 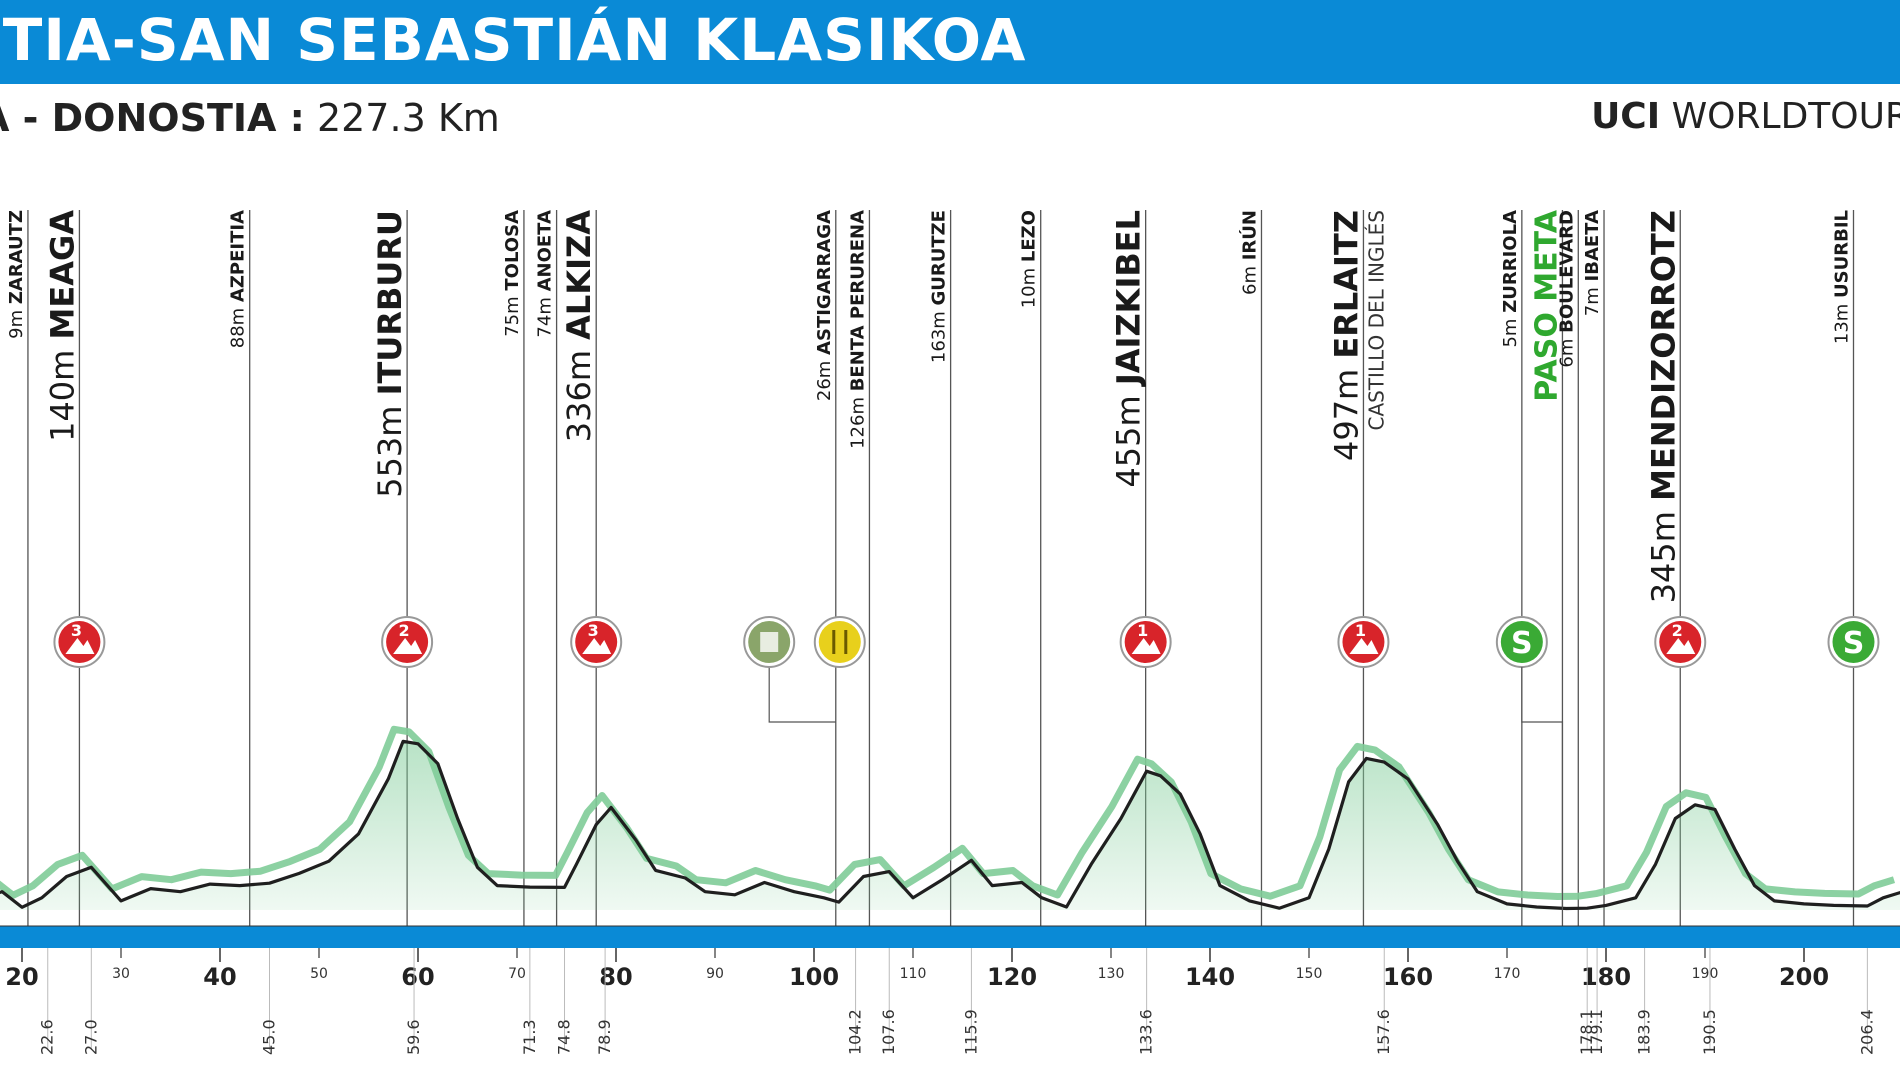 I want to click on location-label: 74m ANOETA, so click(x=545, y=274).